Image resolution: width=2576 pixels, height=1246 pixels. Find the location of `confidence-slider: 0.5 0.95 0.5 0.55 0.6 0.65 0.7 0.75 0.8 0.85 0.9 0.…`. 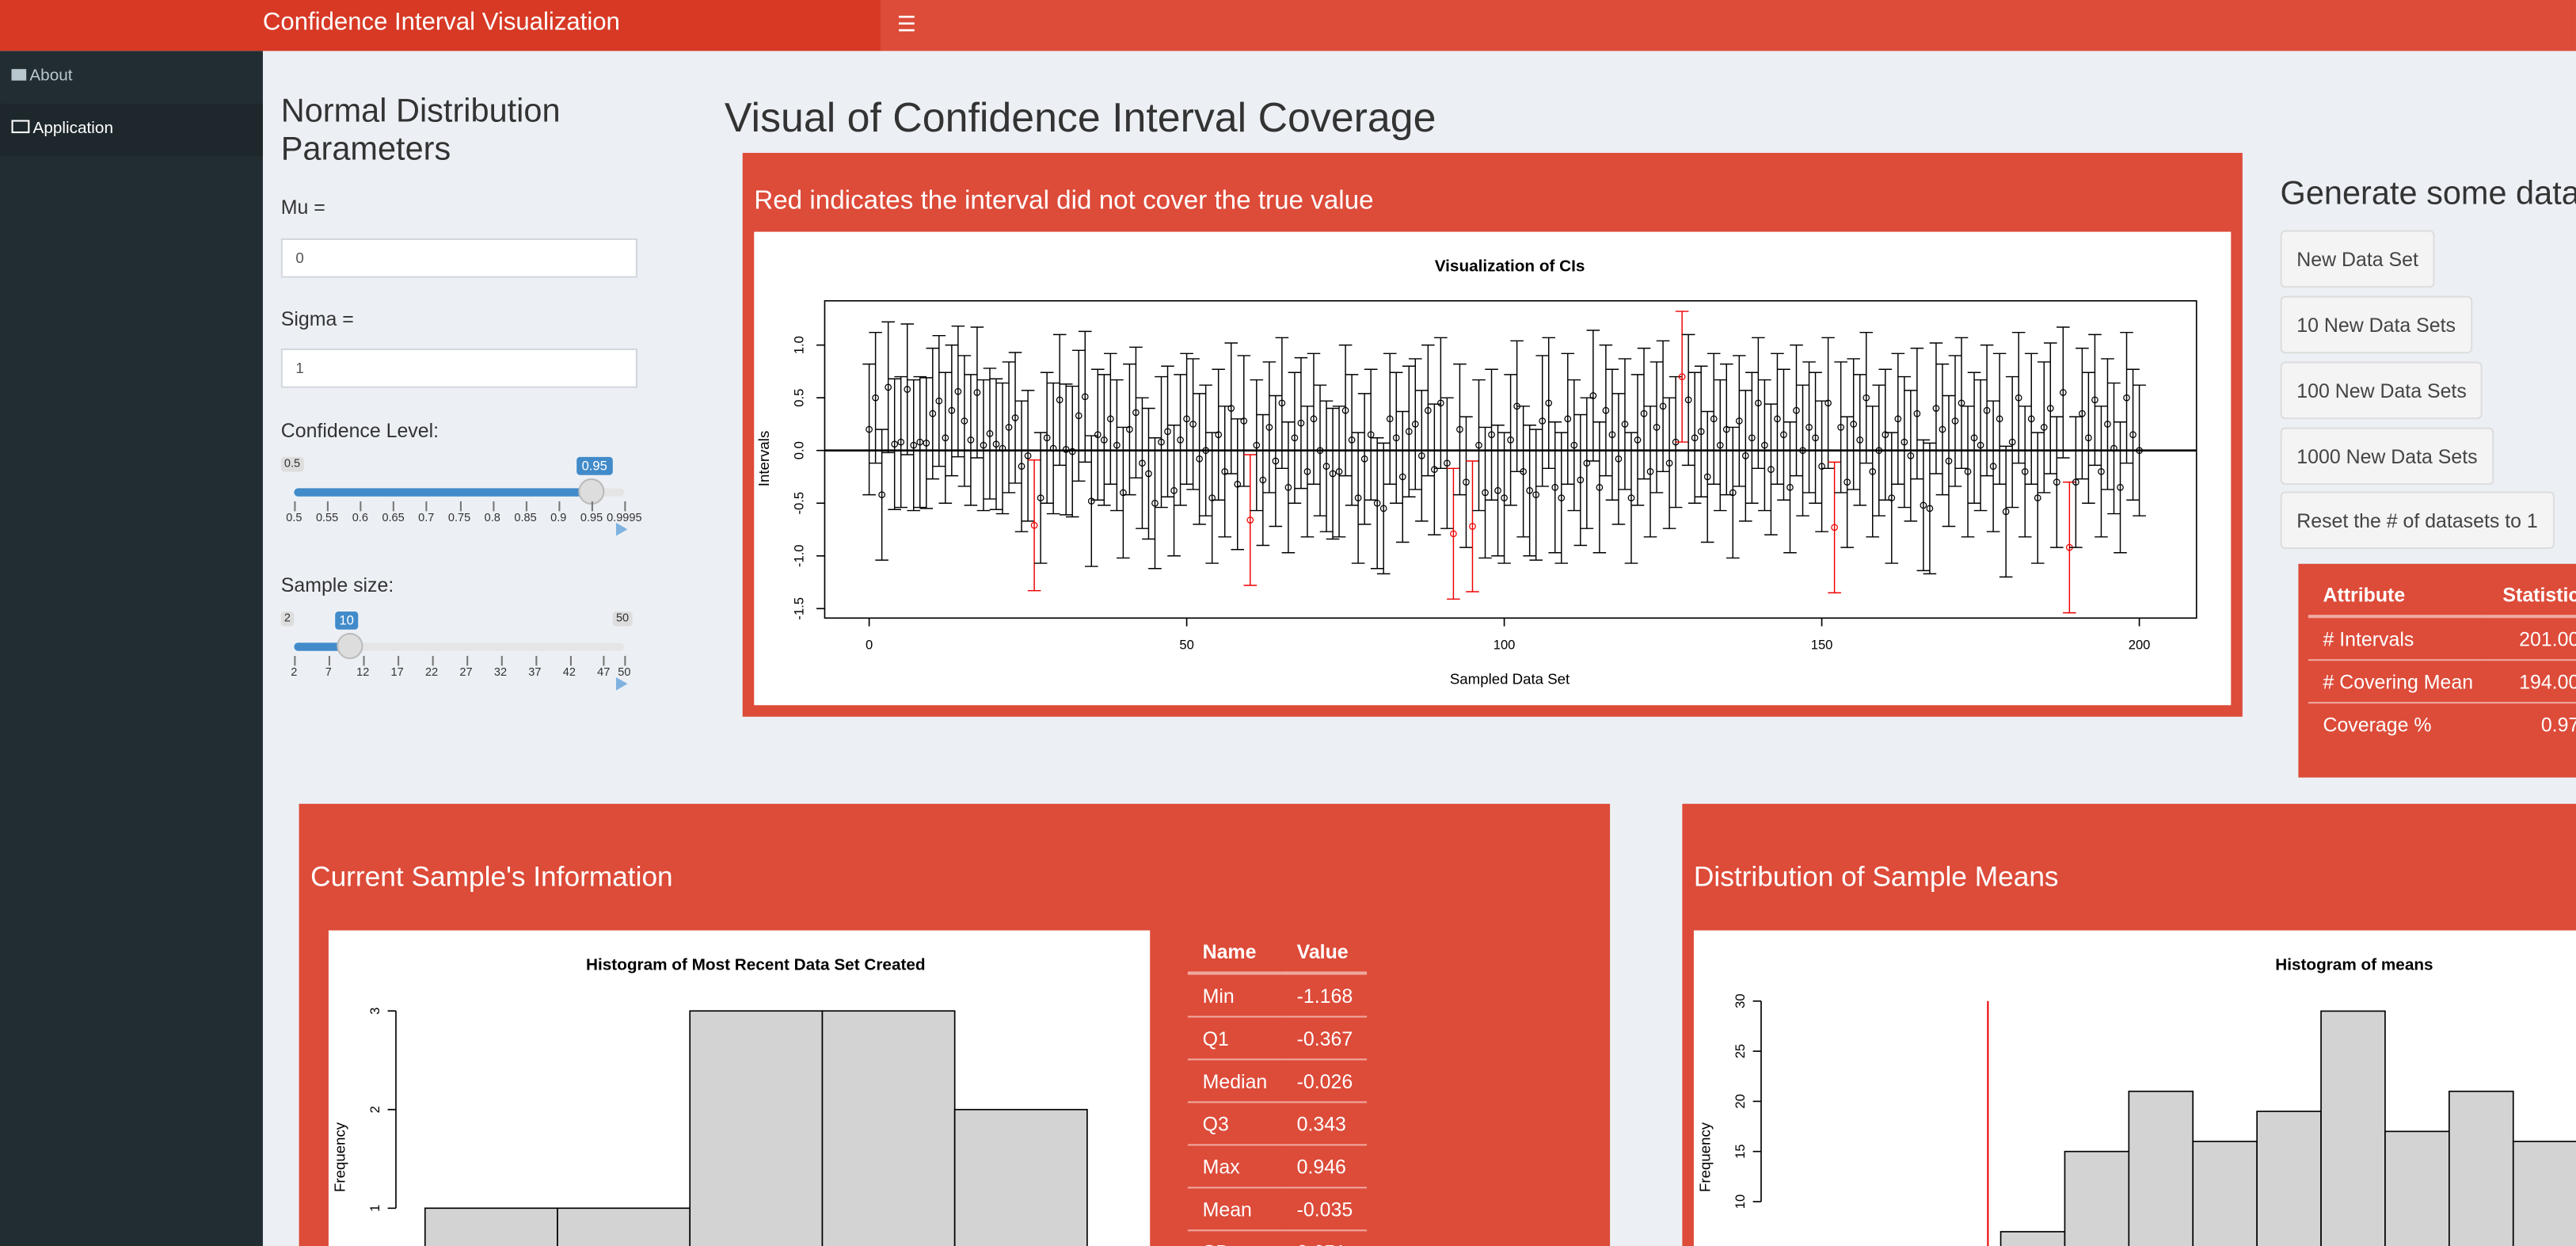

confidence-slider: 0.5 0.95 0.5 0.55 0.6 0.65 0.7 0.75 0.8 0.85 0.9 0.… is located at coordinates (461, 497).